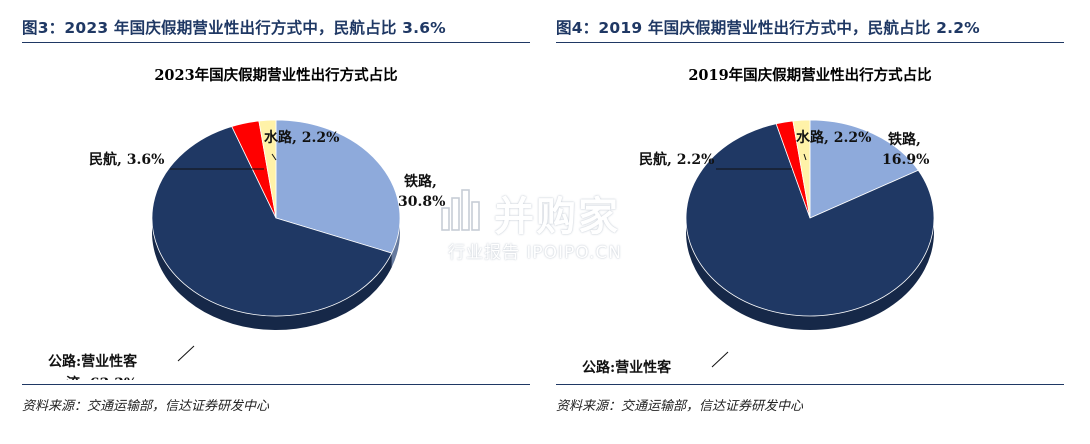 Image resolution: width=1090 pixels, height=444 pixels. Describe the element at coordinates (809, 75) in the screenshot. I see `chart-title: 2019年国庆假期营业性出行方式占比` at that location.